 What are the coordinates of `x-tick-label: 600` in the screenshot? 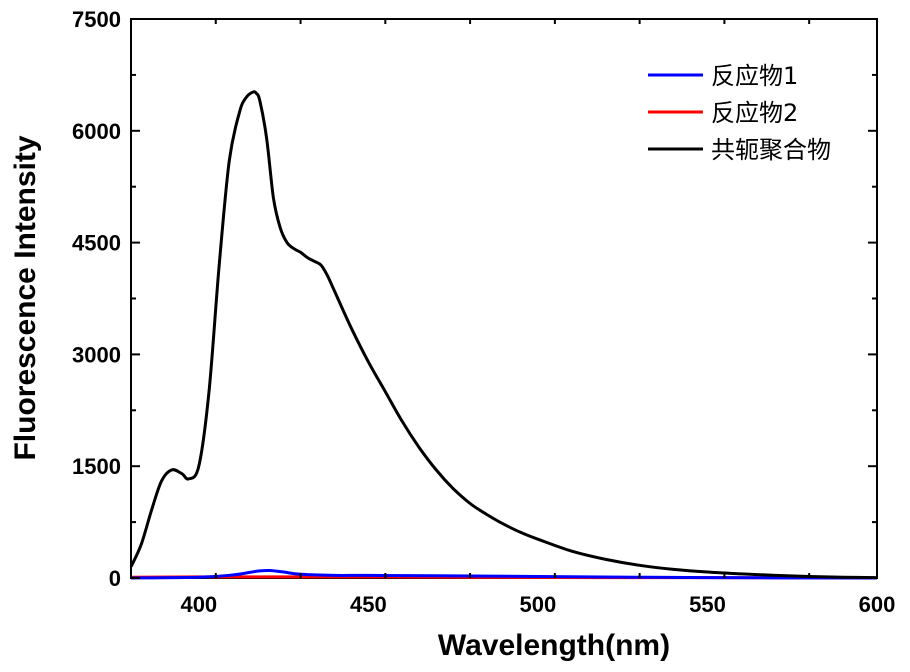 It's located at (877, 604).